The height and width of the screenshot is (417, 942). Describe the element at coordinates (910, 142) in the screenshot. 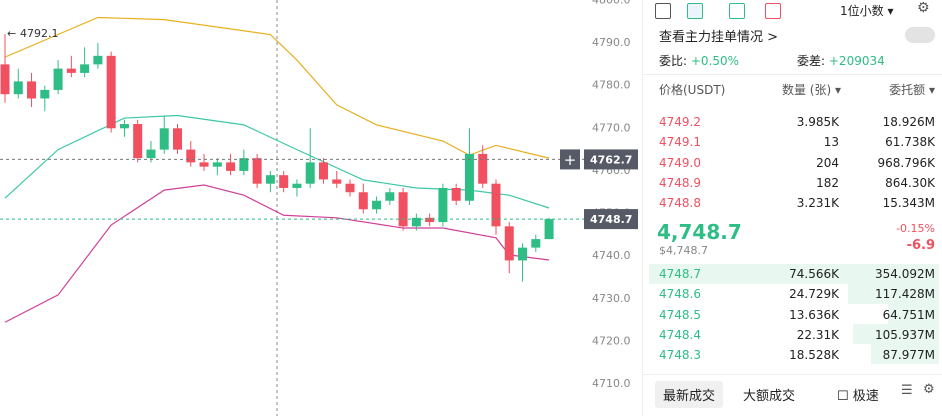

I see `amount: 61.738K` at that location.